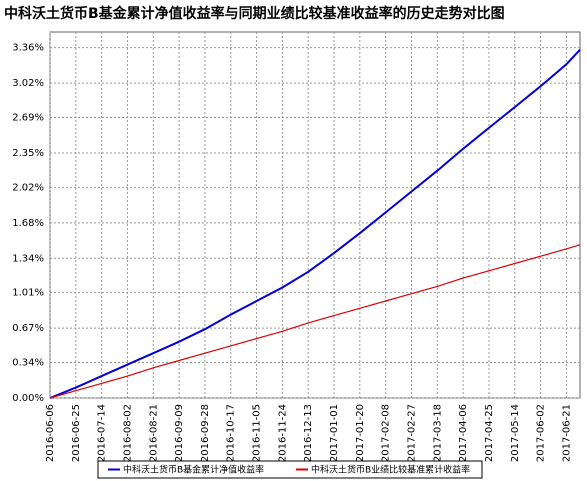 This screenshot has height=481, width=587. Describe the element at coordinates (153, 433) in the screenshot. I see `x-tick-label: 2016-08-21` at that location.